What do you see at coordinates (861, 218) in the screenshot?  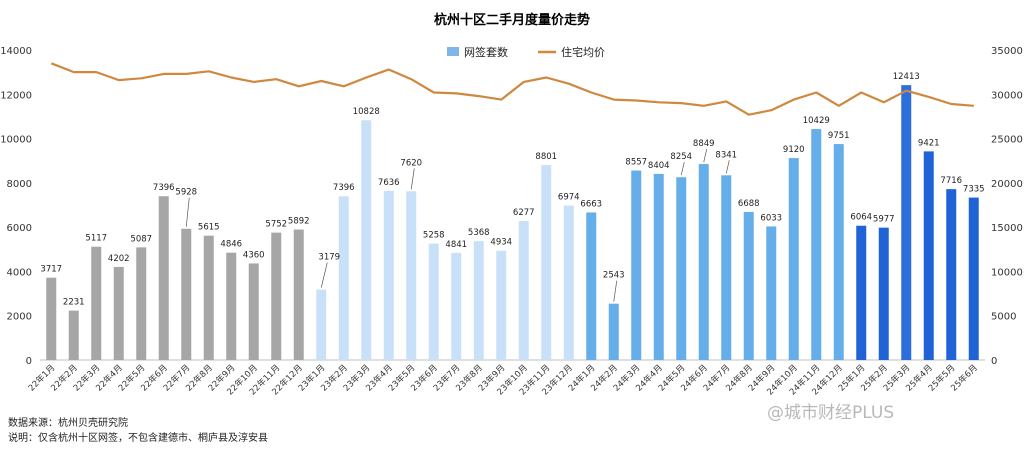 I see `bar-value-label: 6064` at bounding box center [861, 218].